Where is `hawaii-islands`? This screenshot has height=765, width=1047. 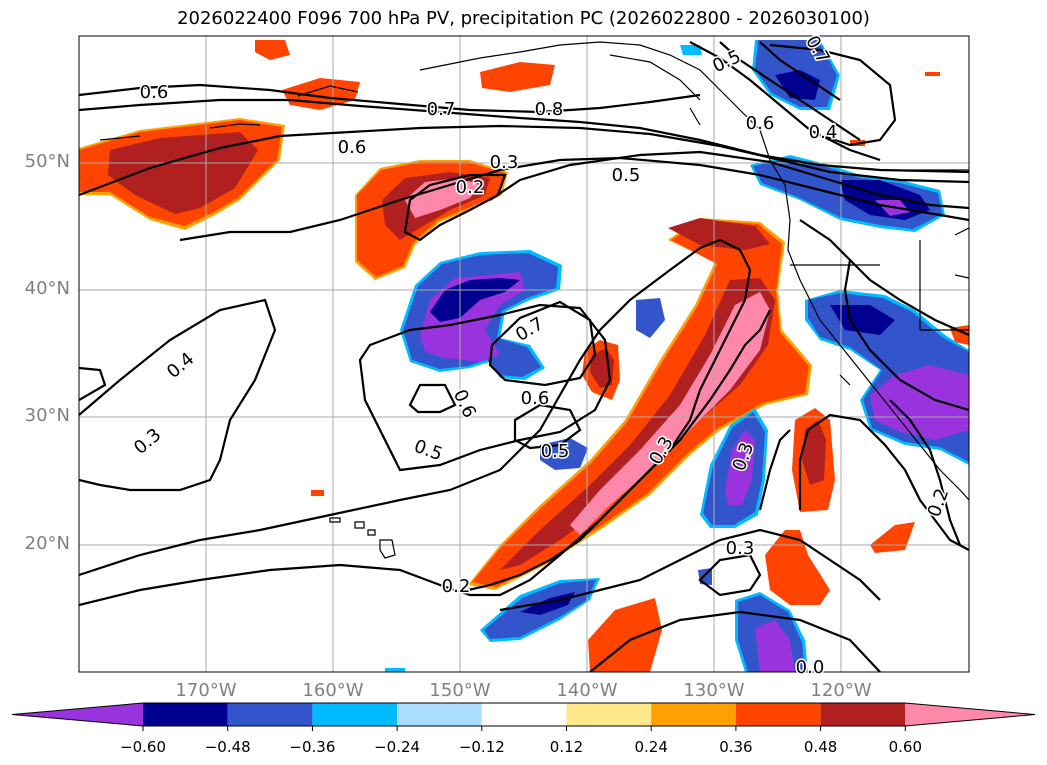 hawaii-islands is located at coordinates (362, 538).